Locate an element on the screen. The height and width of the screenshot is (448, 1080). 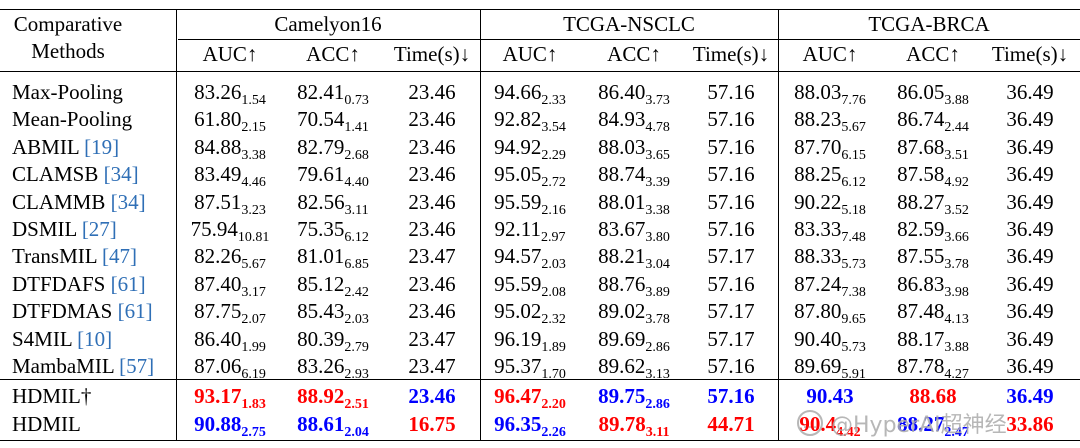
metric-cell: 70.541.41 is located at coordinates (333, 120).